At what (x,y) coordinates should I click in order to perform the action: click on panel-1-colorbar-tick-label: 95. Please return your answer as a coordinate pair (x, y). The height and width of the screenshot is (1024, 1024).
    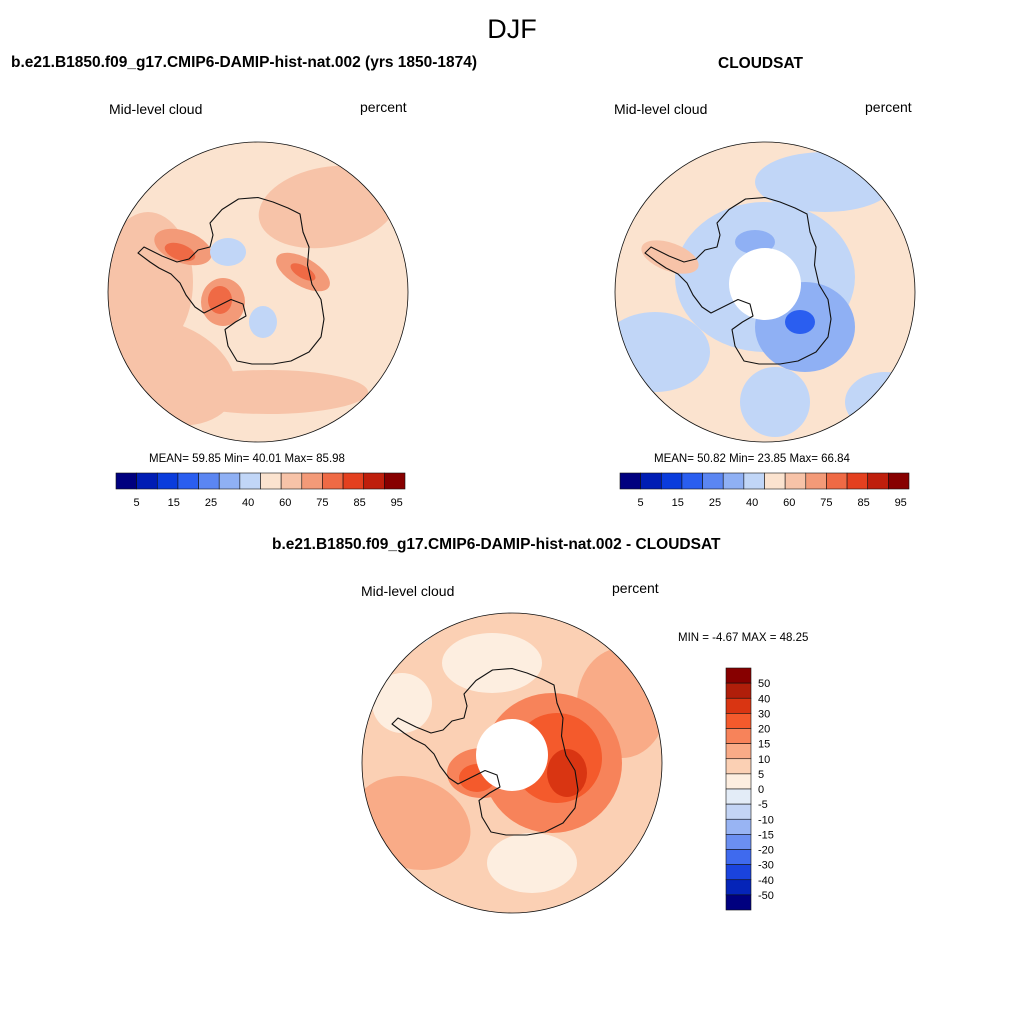
    Looking at the image, I should click on (397, 503).